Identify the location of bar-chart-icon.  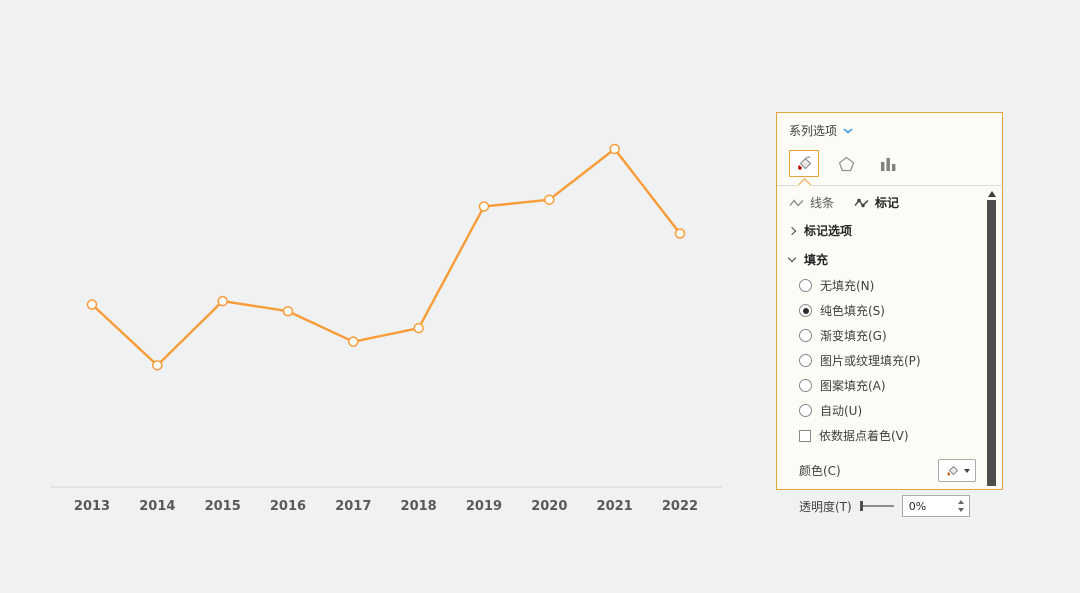
(887, 164).